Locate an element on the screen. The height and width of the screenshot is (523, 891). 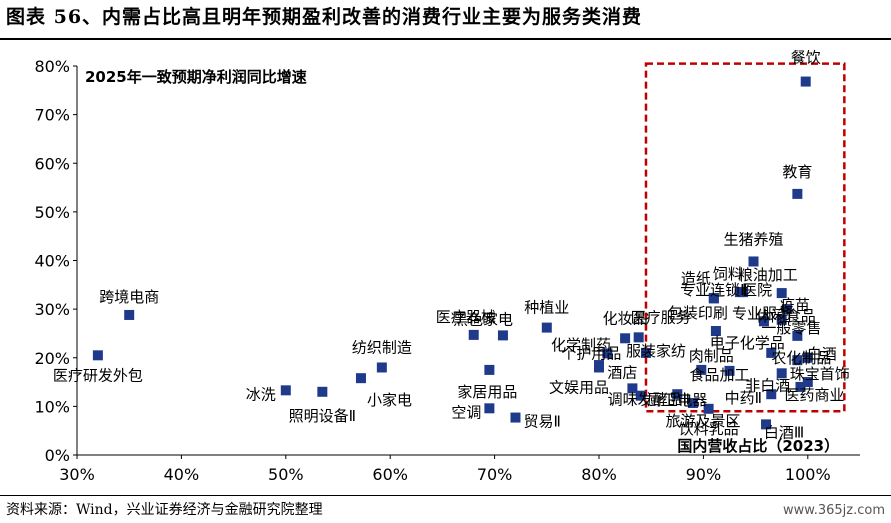
data-label: 化妆品 is located at coordinates (625, 318).